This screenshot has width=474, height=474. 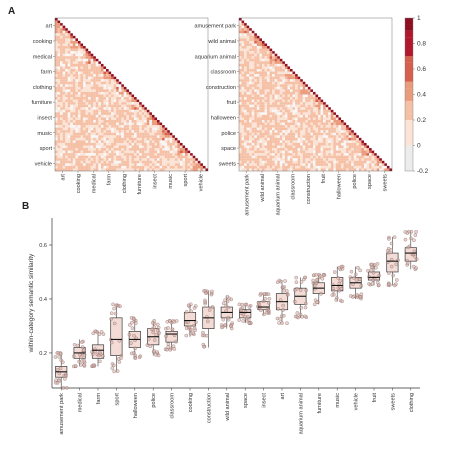 I want to click on colorbar-tick-label: 0.4, so click(x=421, y=95).